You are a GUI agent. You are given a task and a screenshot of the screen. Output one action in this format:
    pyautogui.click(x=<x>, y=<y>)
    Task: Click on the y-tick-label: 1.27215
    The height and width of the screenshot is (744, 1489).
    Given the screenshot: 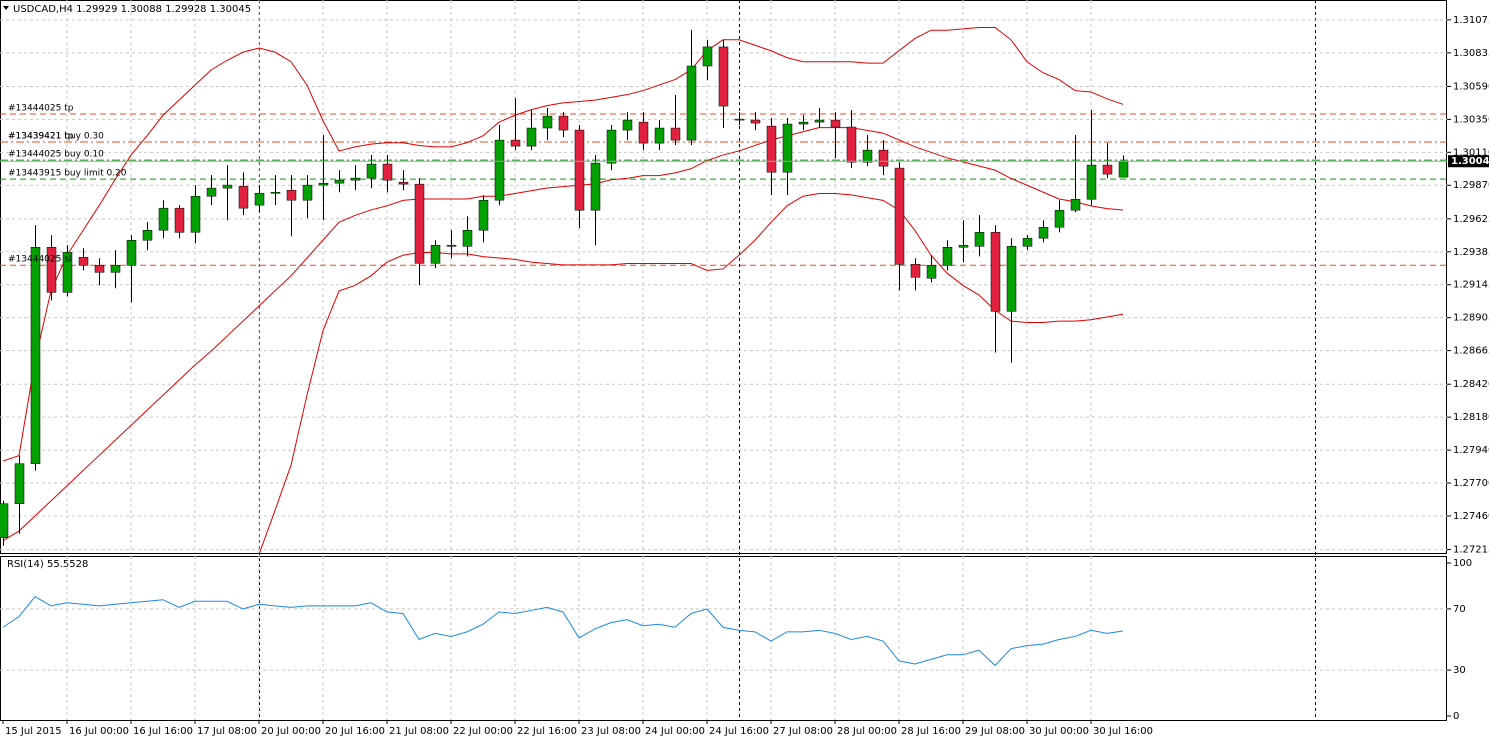 What is the action you would take?
    pyautogui.click(x=1471, y=550)
    